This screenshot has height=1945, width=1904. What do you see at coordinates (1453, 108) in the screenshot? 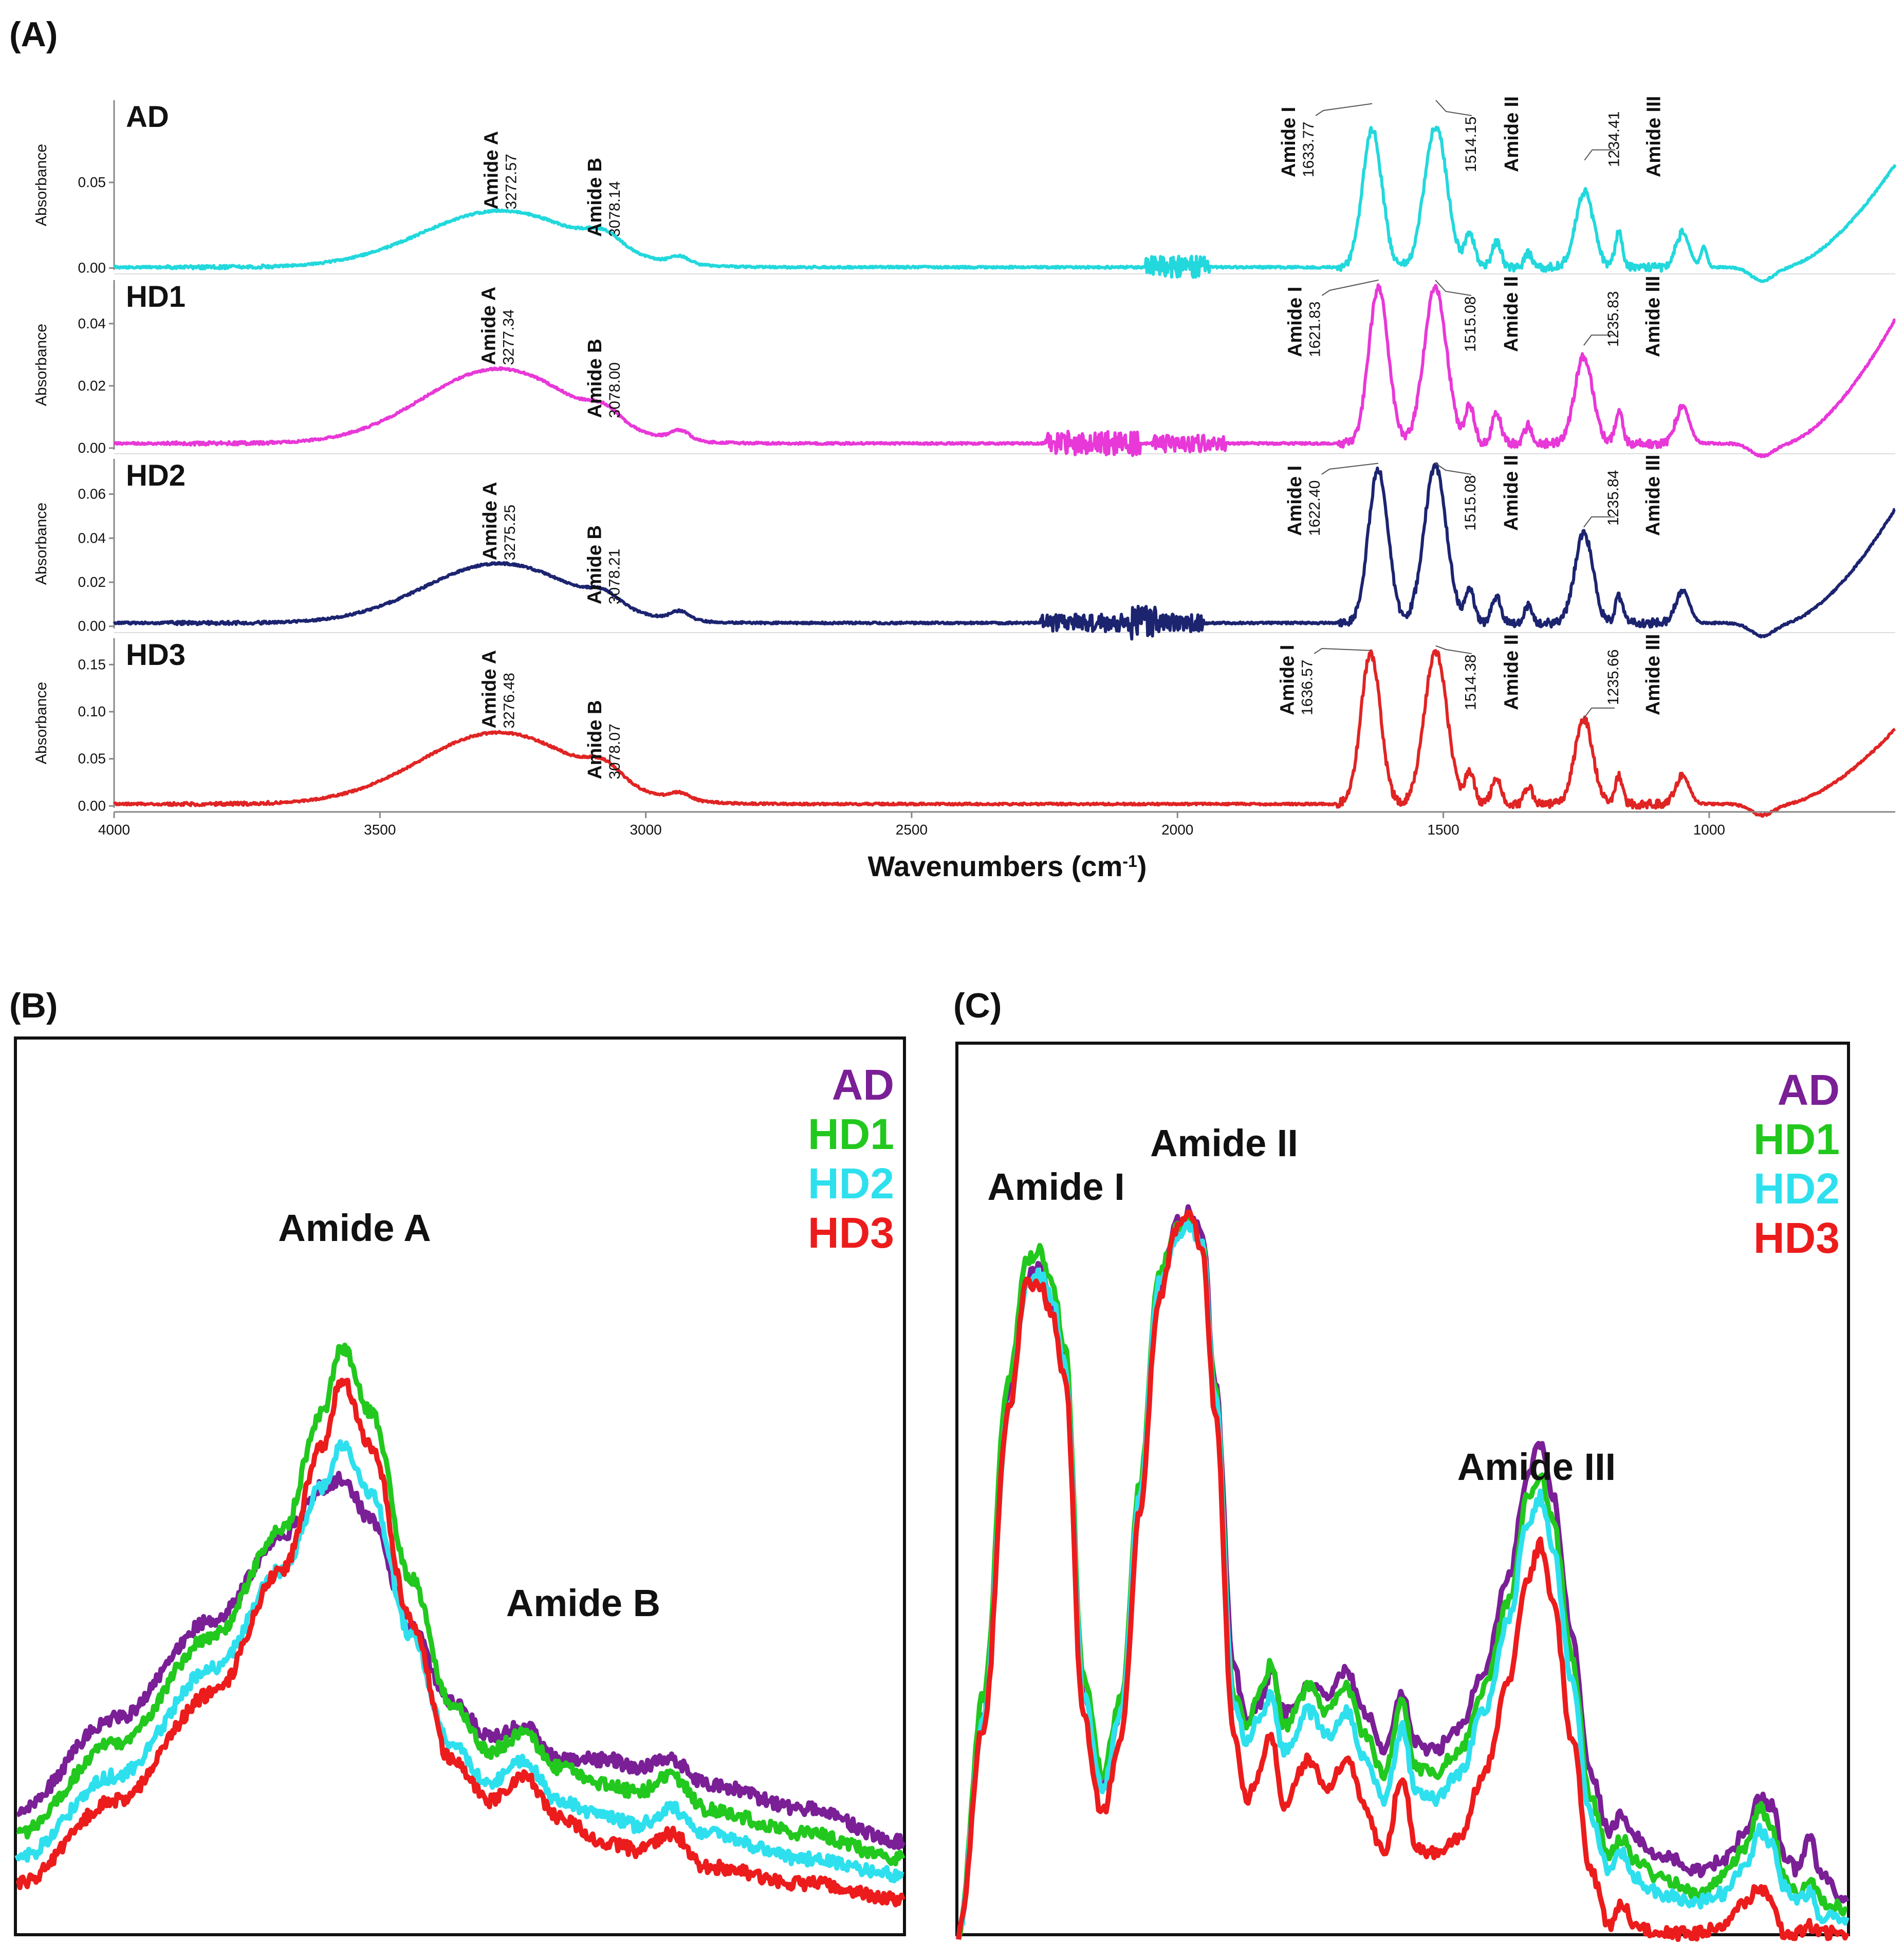
I see `panel-a-ad-amide-ii-connector` at bounding box center [1453, 108].